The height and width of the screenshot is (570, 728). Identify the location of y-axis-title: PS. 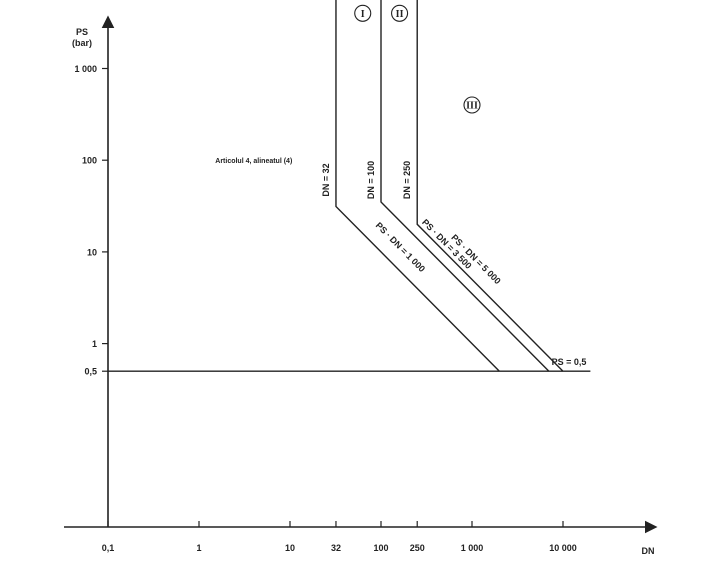
(82, 32).